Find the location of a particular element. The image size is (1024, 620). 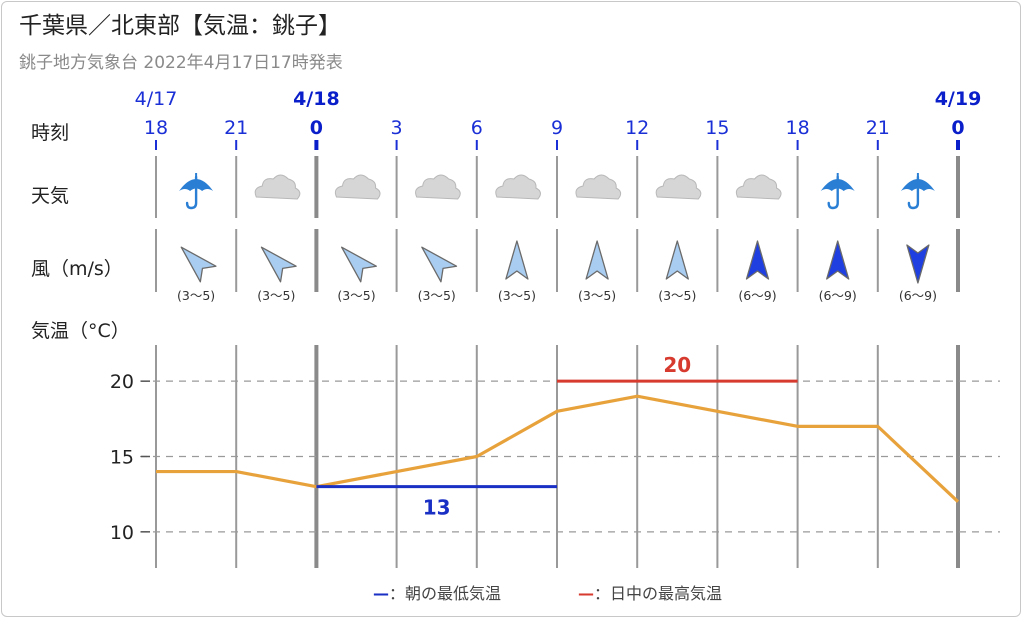

legend-min-label: ：朝の最低気温 is located at coordinates (445, 593).